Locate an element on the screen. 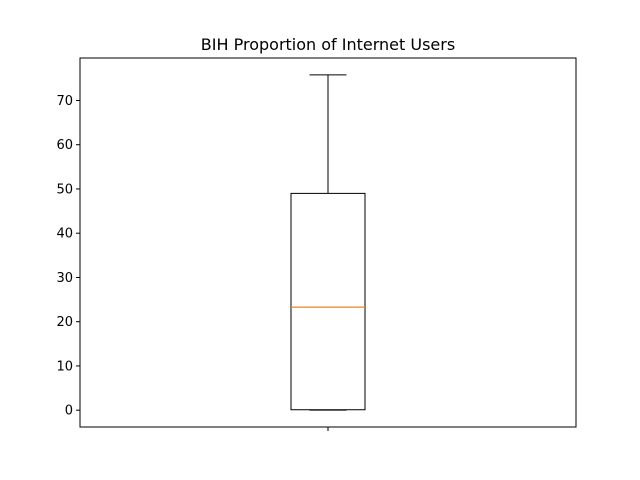 This screenshot has width=640, height=480. y-axis: 0 10 20 30 40 50 60 70 is located at coordinates (68, 256).